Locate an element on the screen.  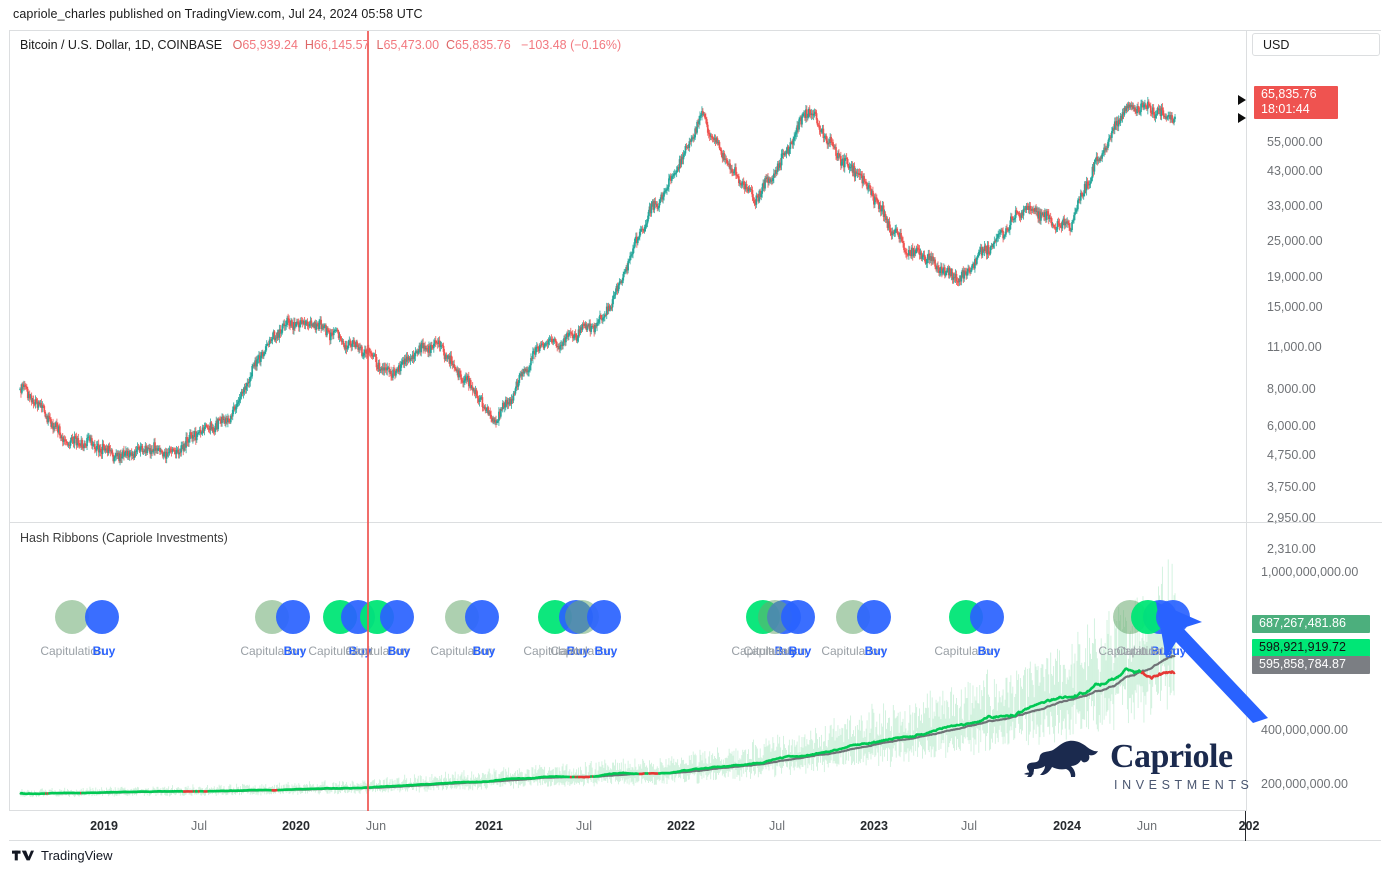
high-tag: H is located at coordinates (309, 45).